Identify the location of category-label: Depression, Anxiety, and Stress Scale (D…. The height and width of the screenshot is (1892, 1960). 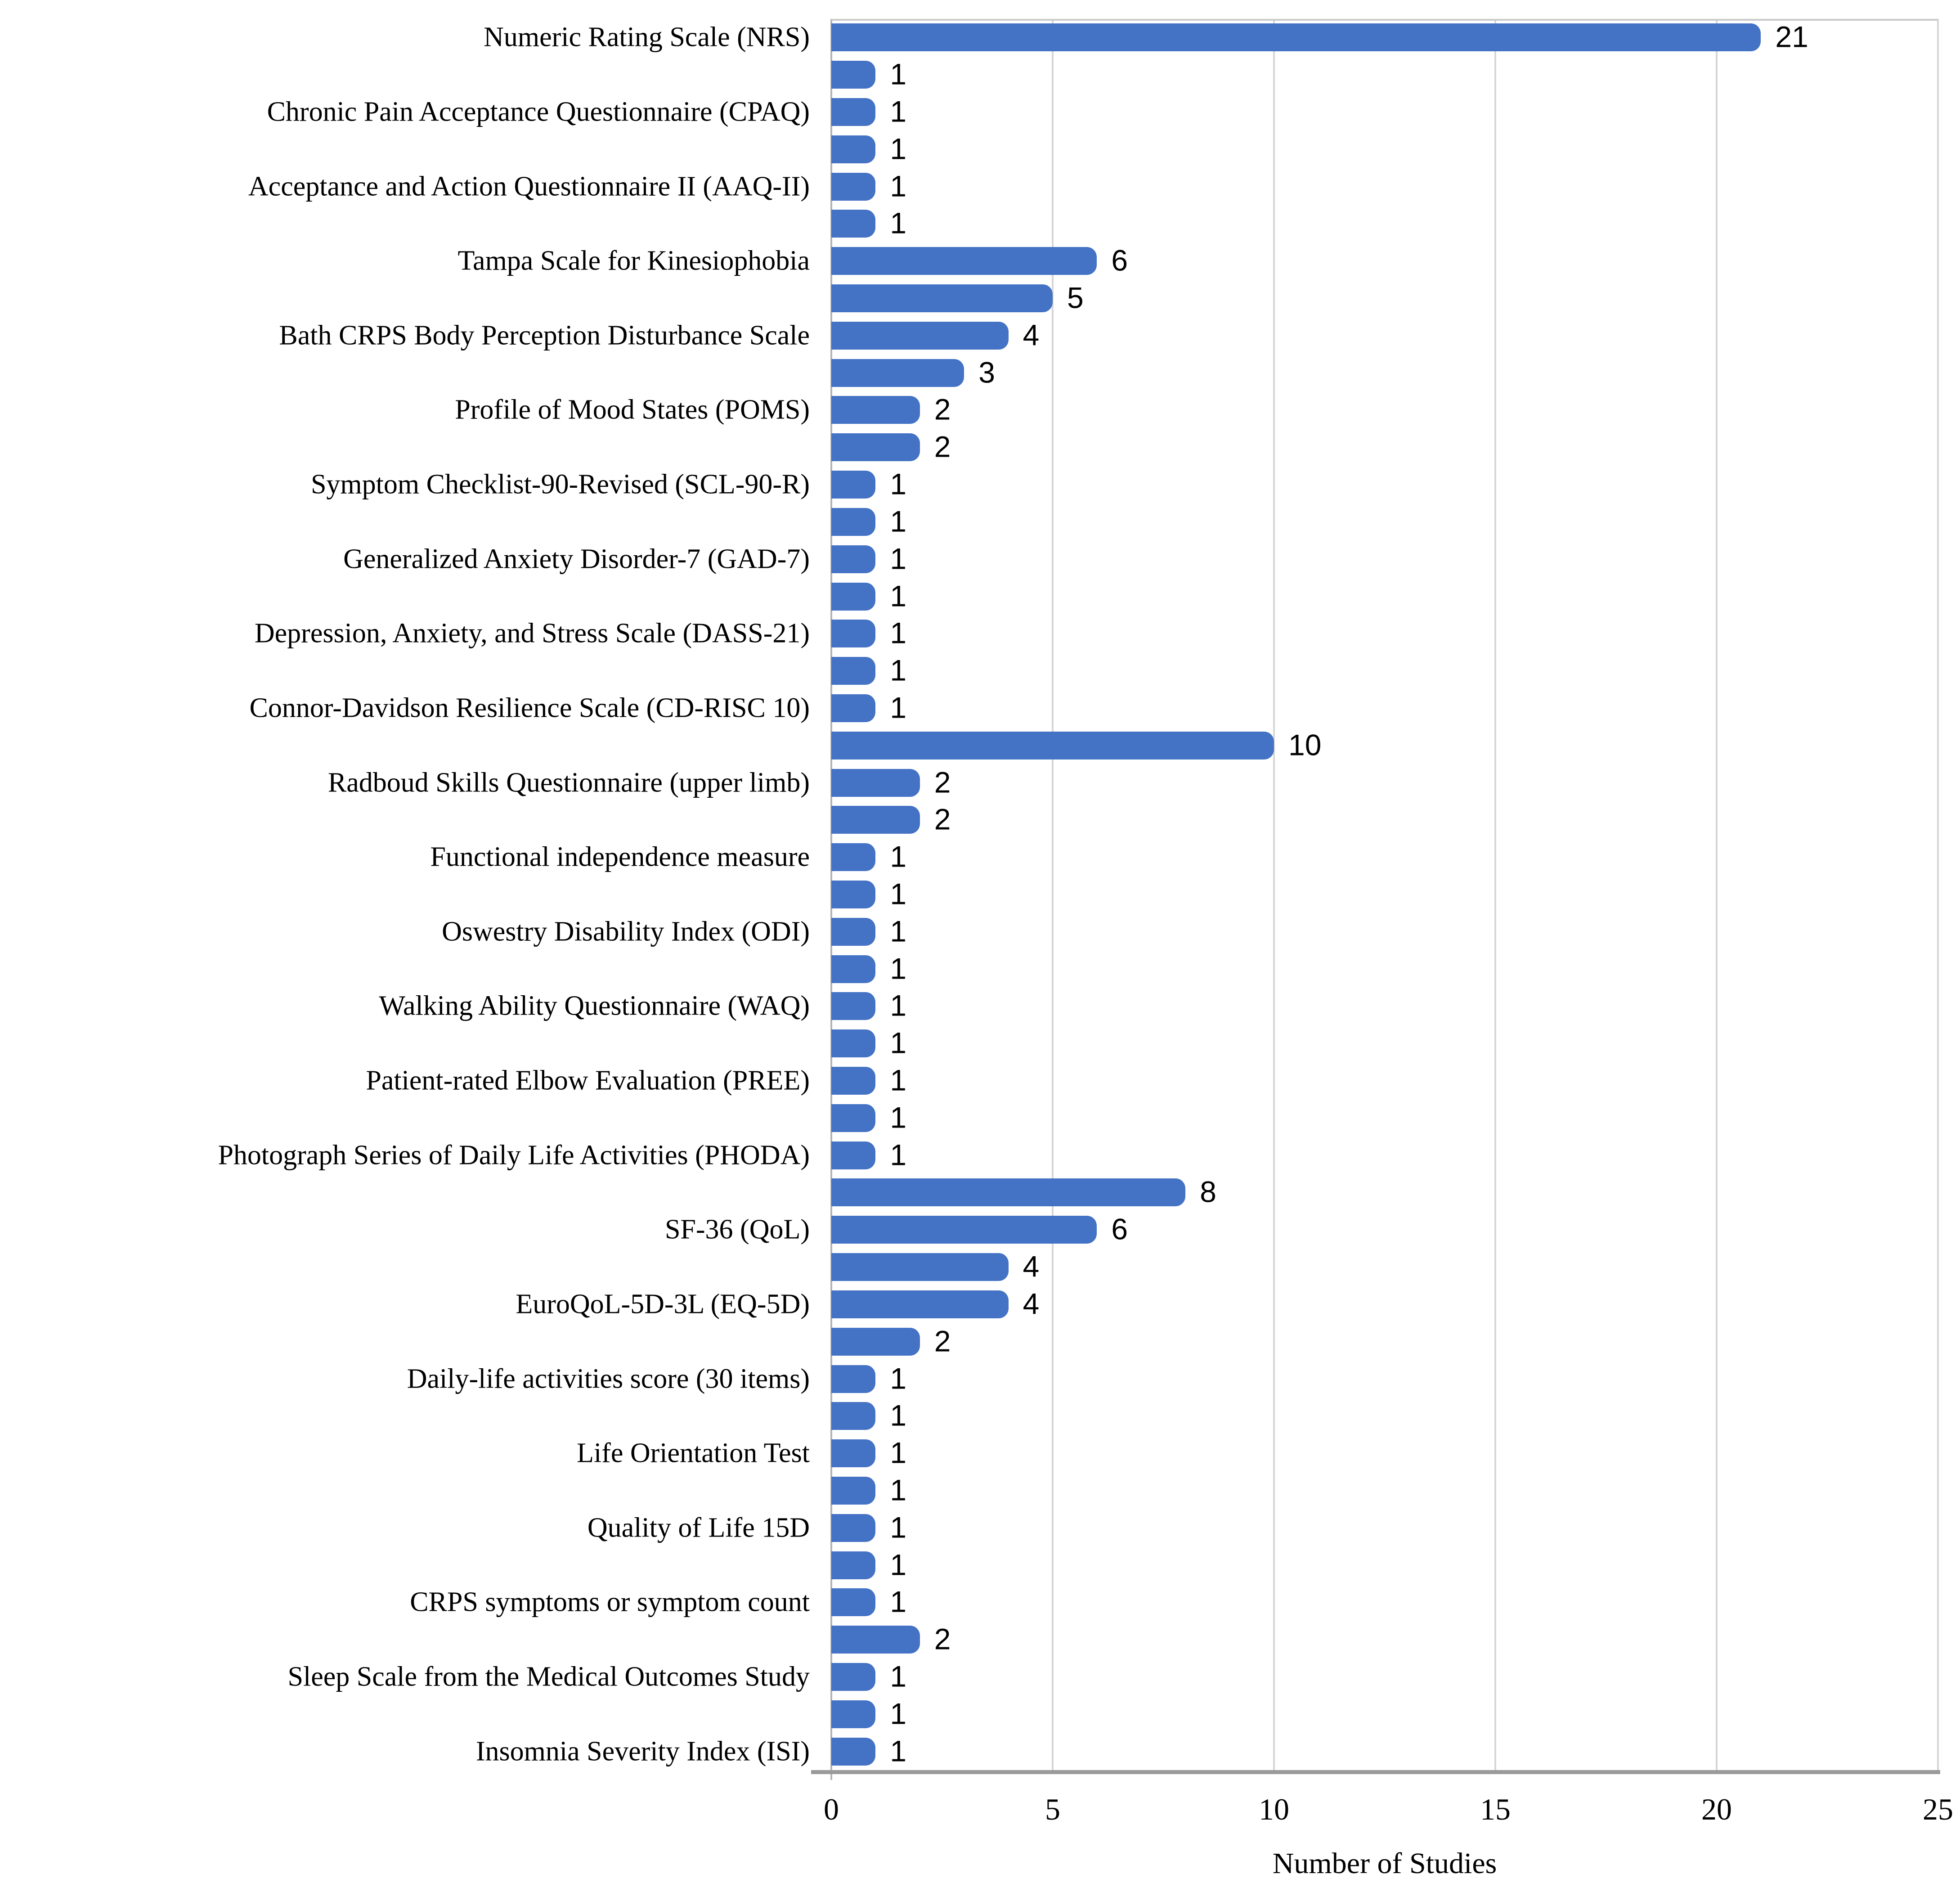
(532, 633).